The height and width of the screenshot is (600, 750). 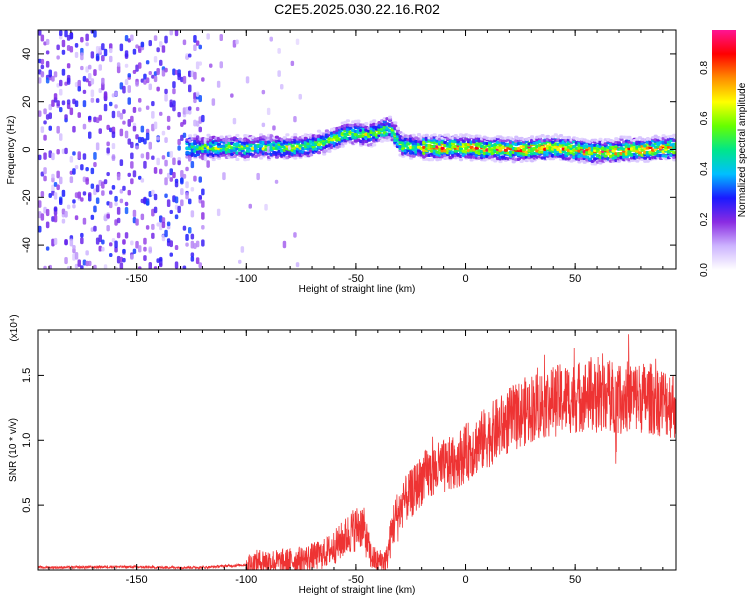 What do you see at coordinates (356, 580) in the screenshot?
I see `x-tick-label: -50` at bounding box center [356, 580].